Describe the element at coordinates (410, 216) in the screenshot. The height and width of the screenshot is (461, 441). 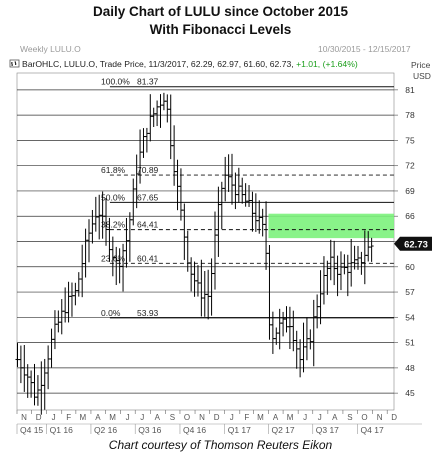
I see `y-tick-label: 66` at that location.